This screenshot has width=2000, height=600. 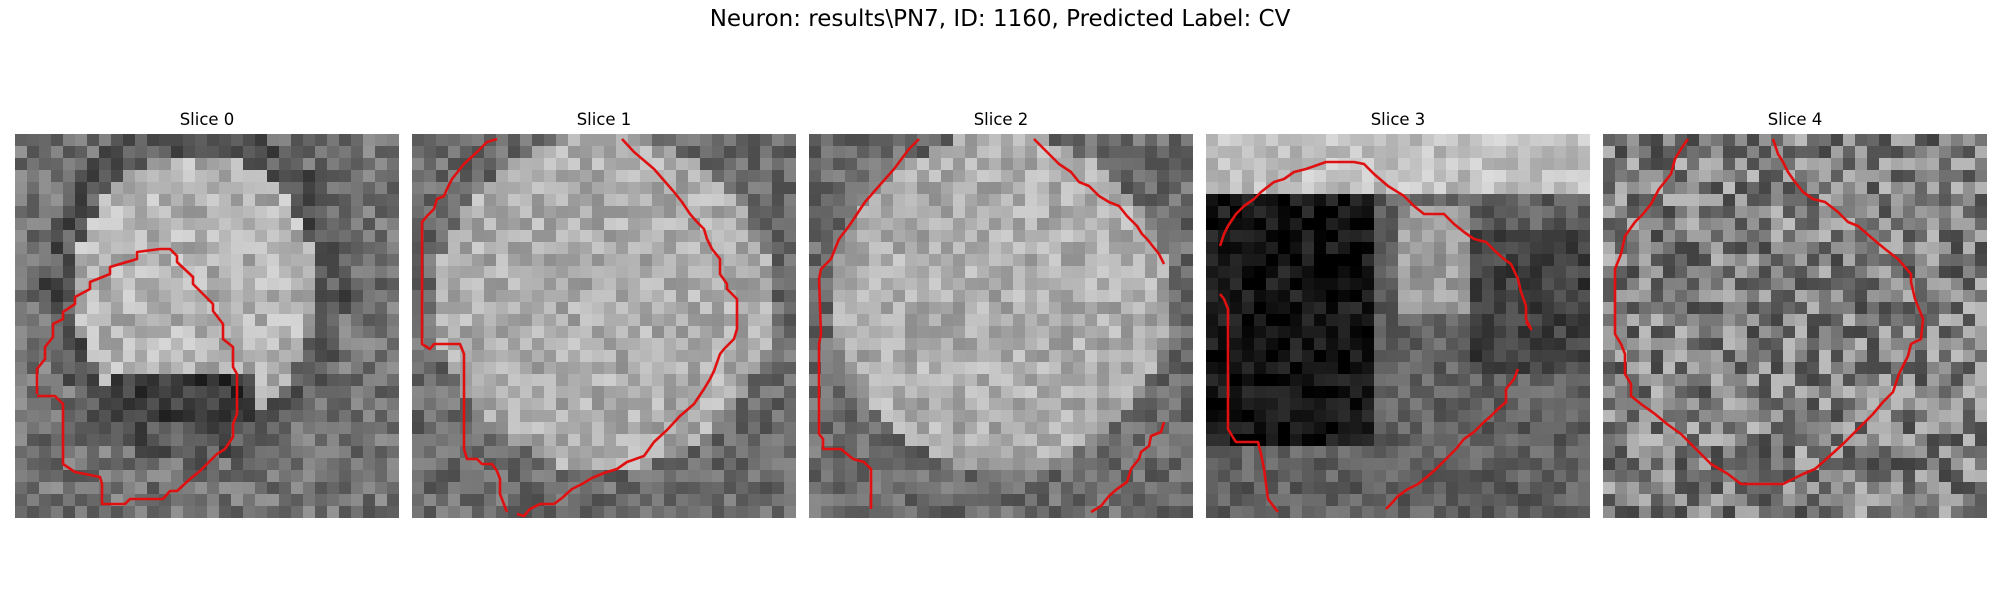 I want to click on slice-panel-3: Slice 3, so click(x=1398, y=313).